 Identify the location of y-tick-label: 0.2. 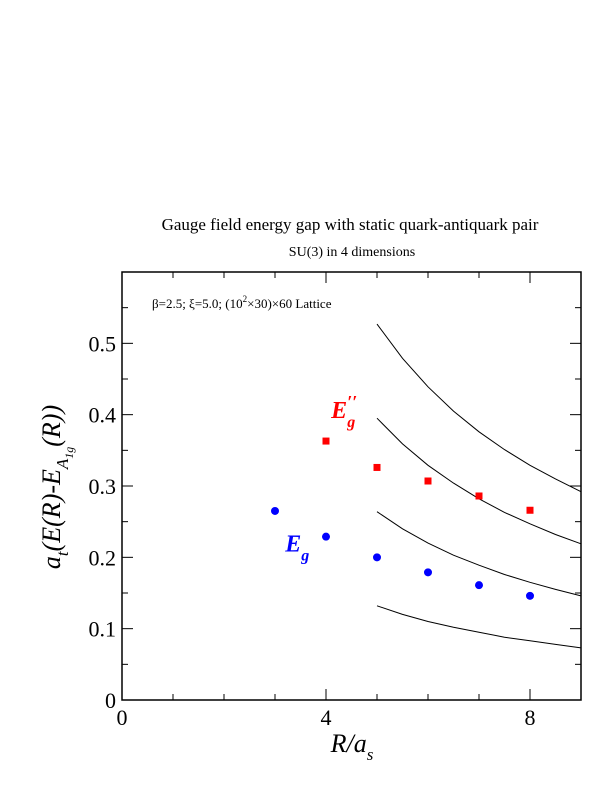
(103, 557).